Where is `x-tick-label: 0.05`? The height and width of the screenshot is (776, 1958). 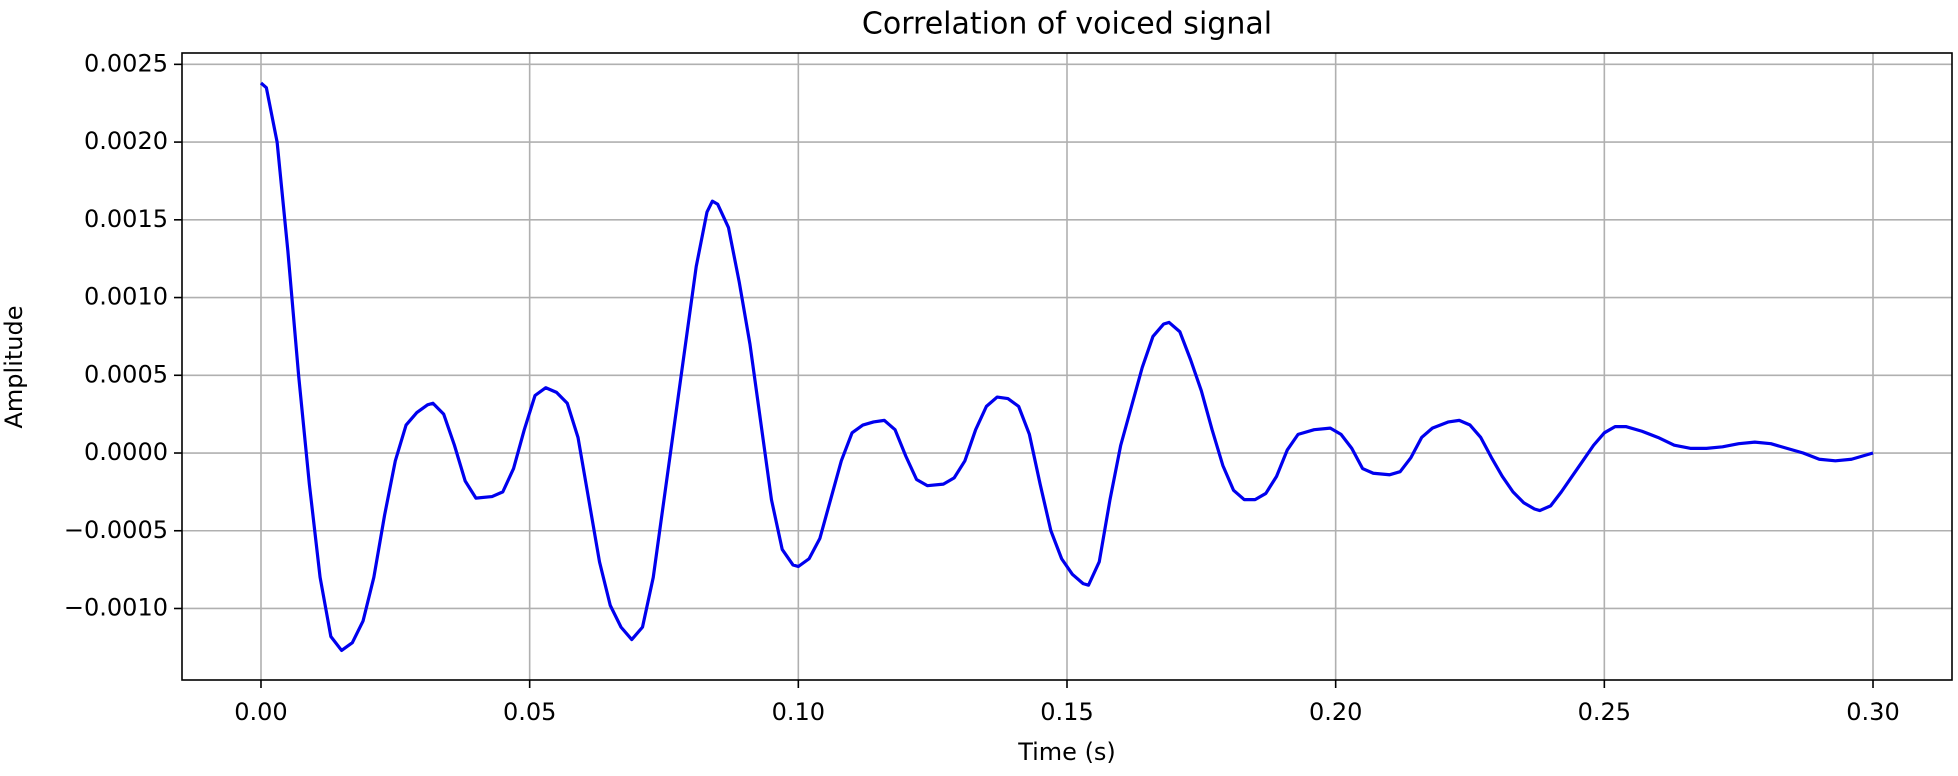 x-tick-label: 0.05 is located at coordinates (529, 712).